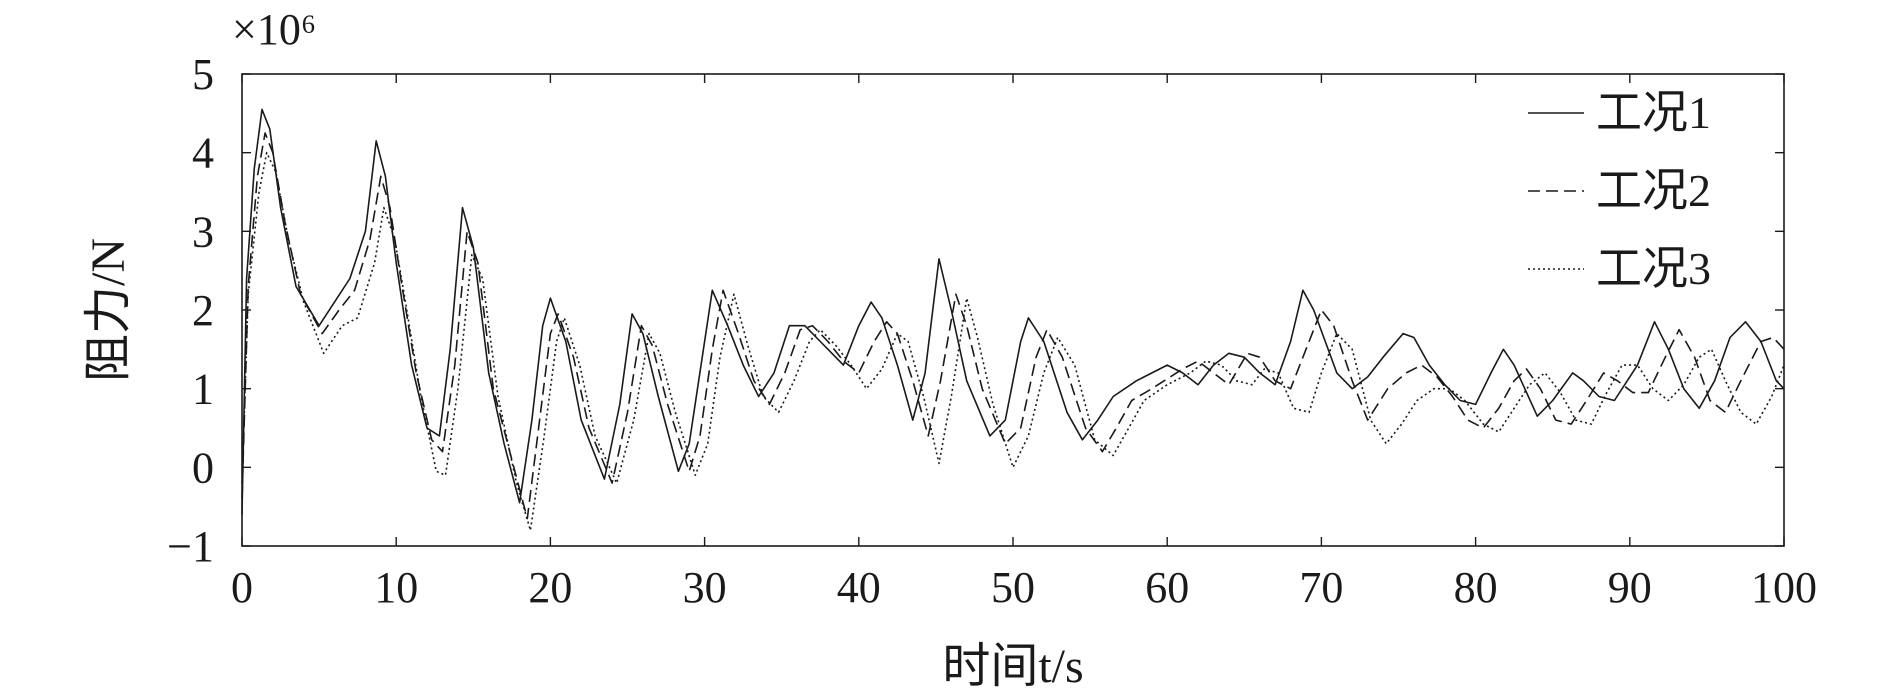  Describe the element at coordinates (1321, 587) in the screenshot. I see `x-tick-label: 70` at that location.